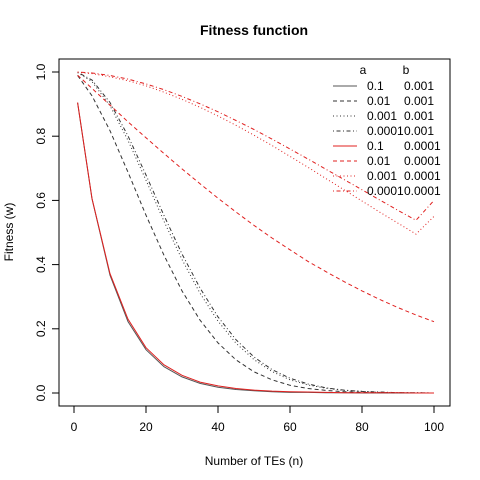  I want to click on y-axis: 0.0 0.2 0.4 0.6 0.8 1.0, so click(47, 232).